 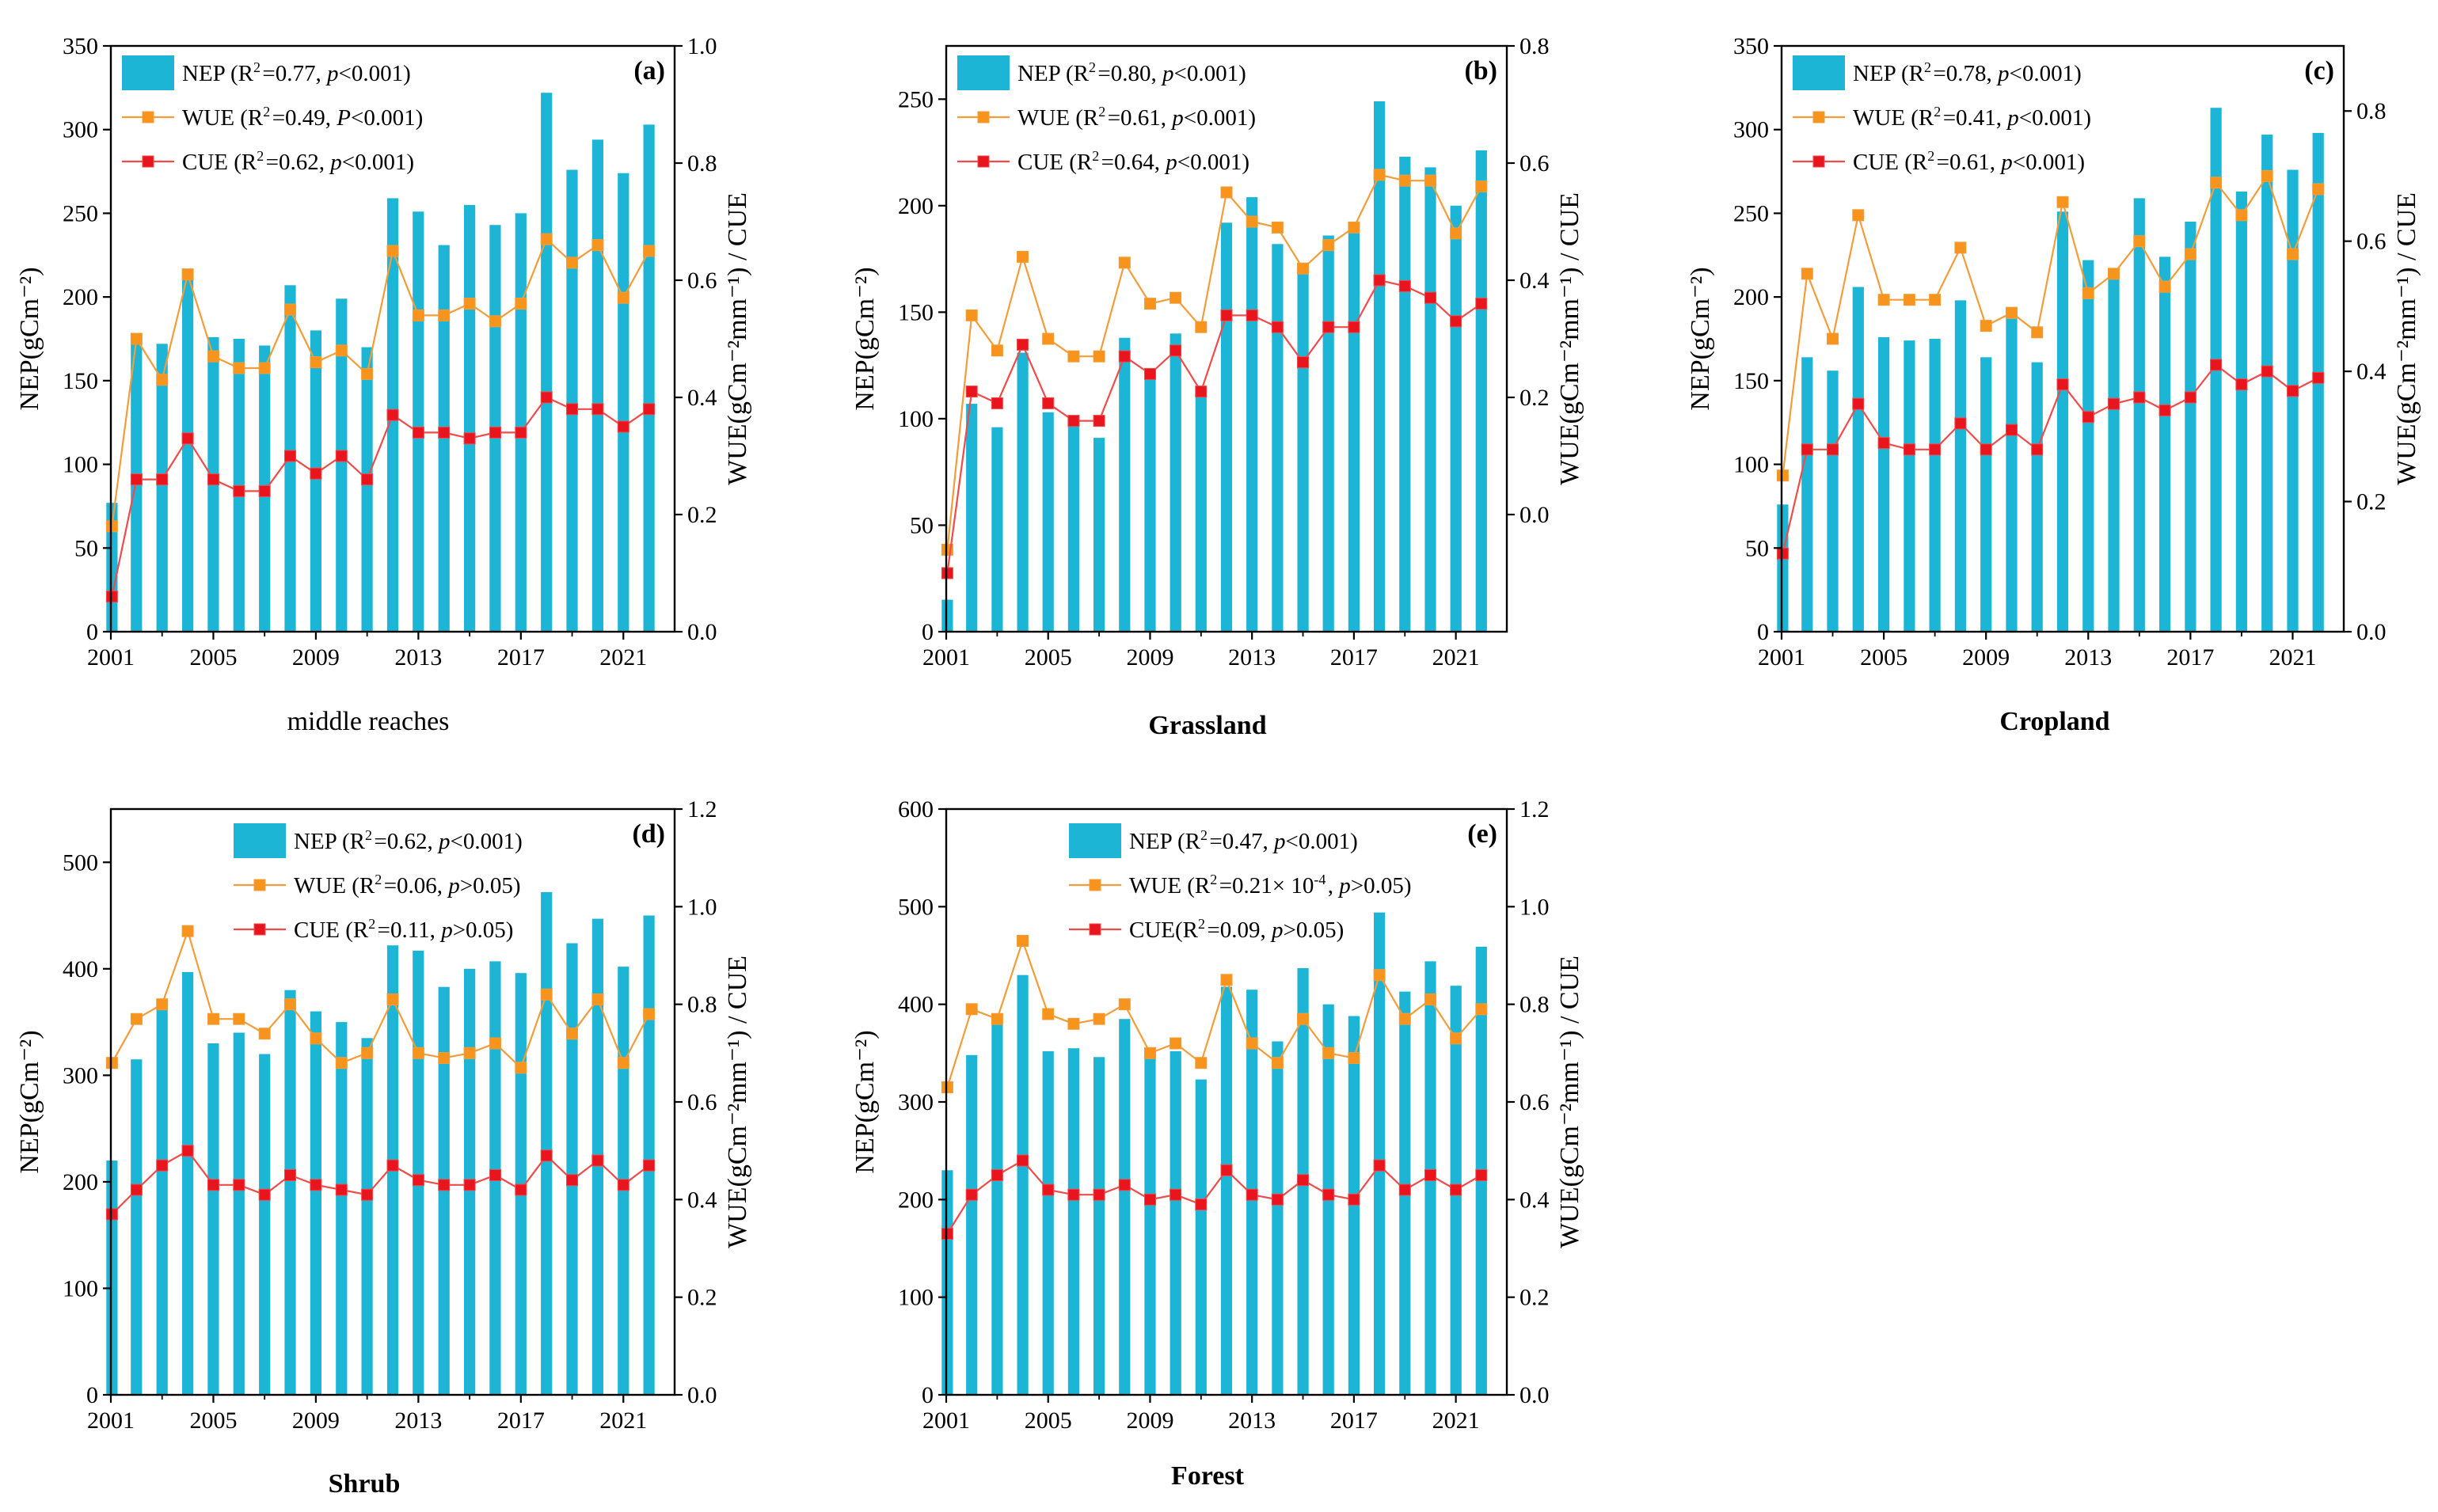 What do you see at coordinates (2371, 111) in the screenshot?
I see `y-tick-label-right: 0.8` at bounding box center [2371, 111].